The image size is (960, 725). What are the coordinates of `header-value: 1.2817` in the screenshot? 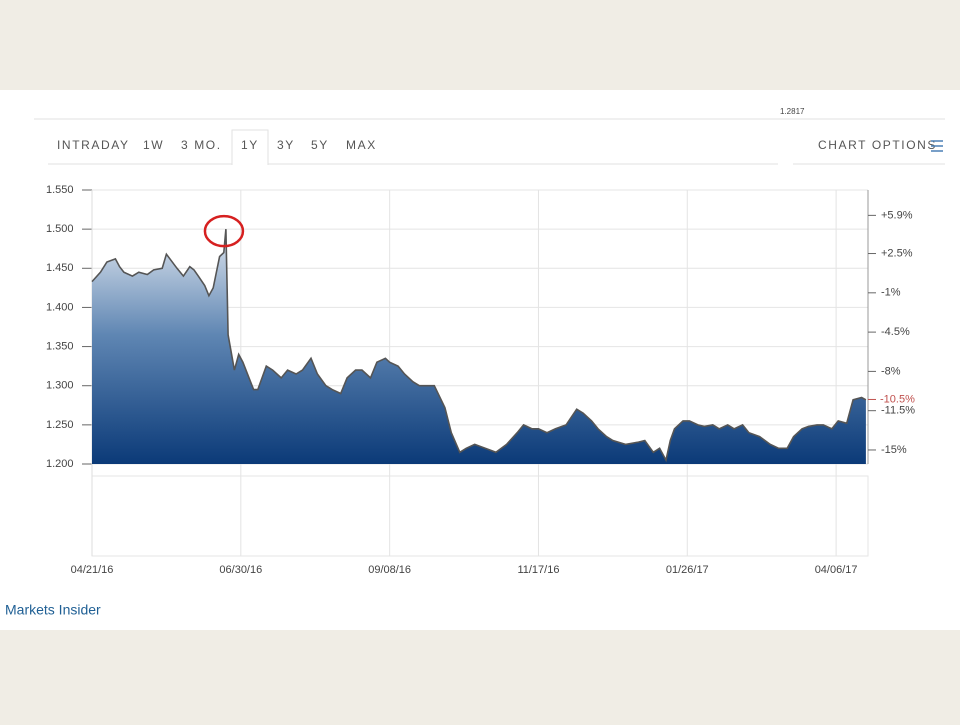 It's located at (792, 111).